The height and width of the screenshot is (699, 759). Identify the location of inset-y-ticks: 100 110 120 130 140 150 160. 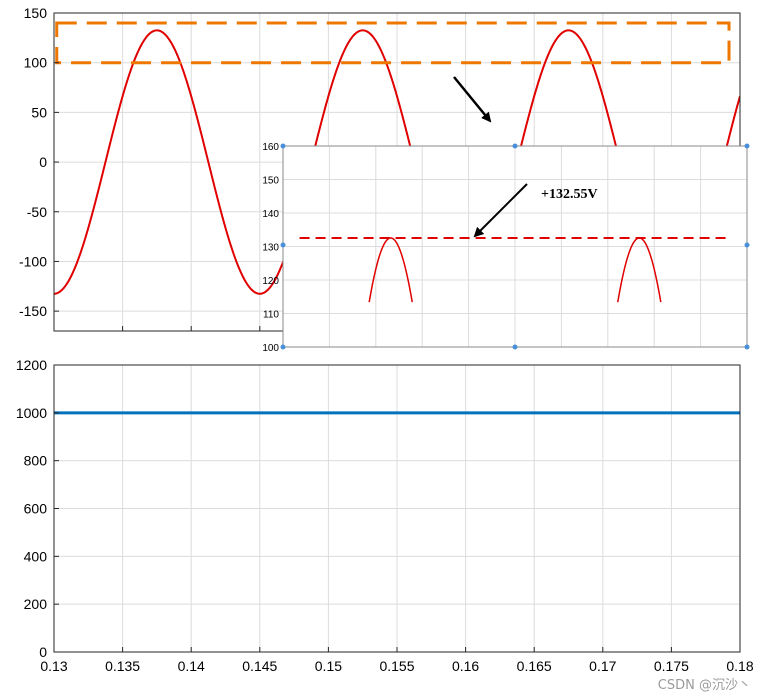
(270, 248).